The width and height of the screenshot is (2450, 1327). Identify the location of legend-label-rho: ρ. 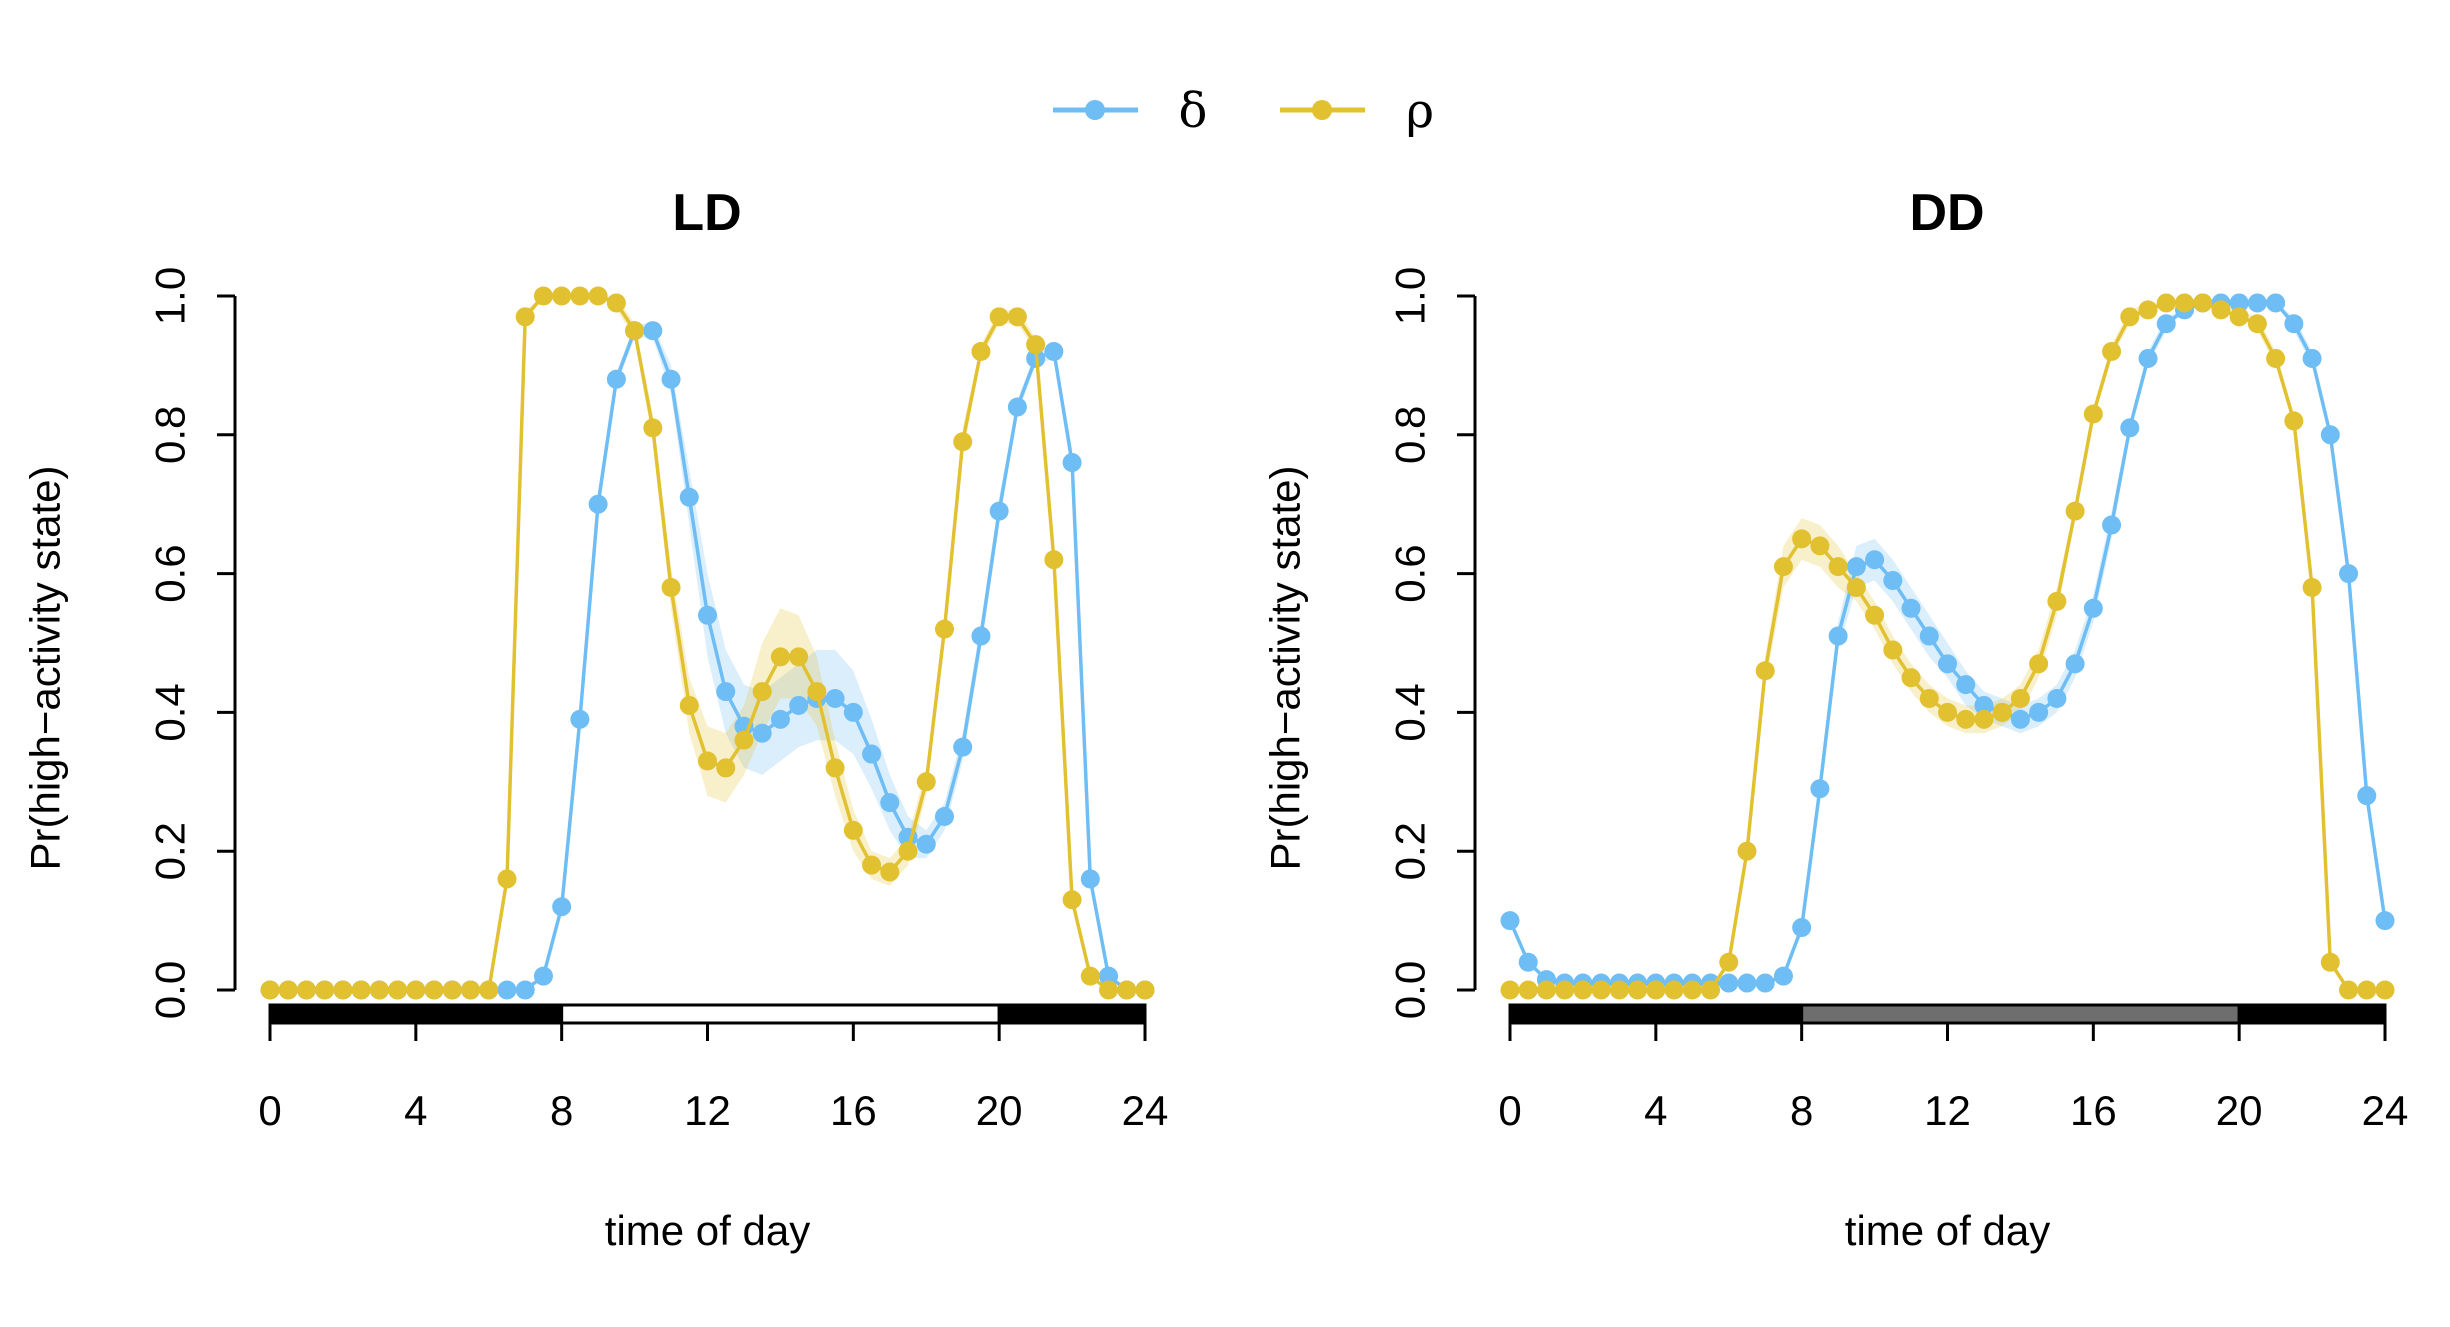
(1420, 111).